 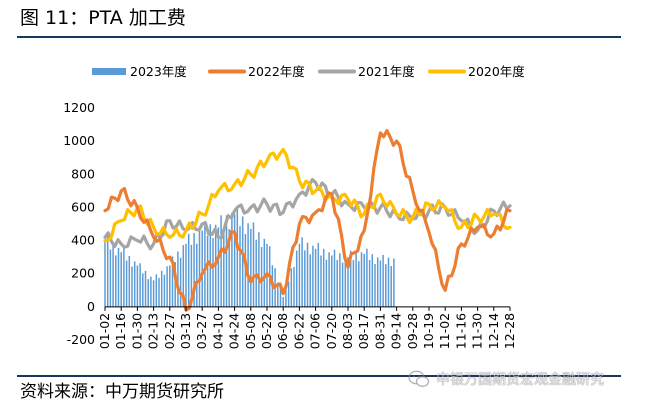 What do you see at coordinates (347, 331) in the screenshot?
I see `x-tick-label: 08-03` at bounding box center [347, 331].